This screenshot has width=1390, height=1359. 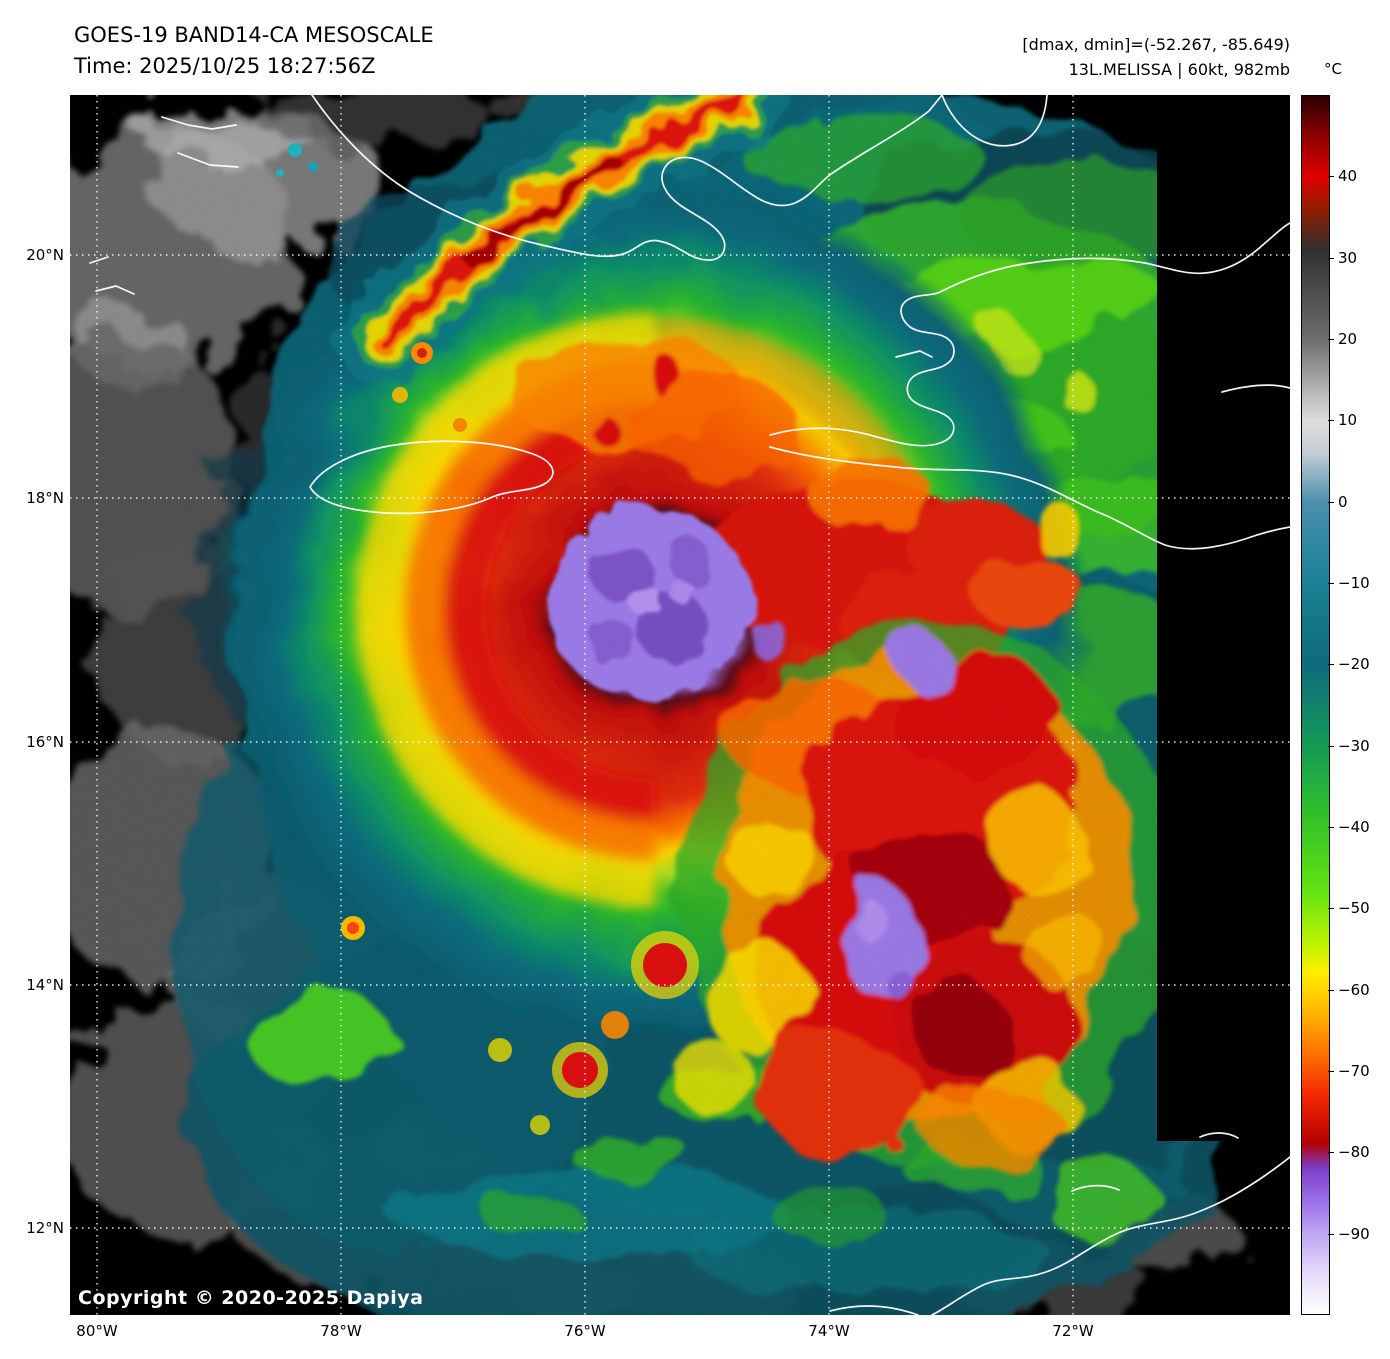 What do you see at coordinates (1349, 989) in the screenshot?
I see `colorbar-tick-label: −60` at bounding box center [1349, 989].